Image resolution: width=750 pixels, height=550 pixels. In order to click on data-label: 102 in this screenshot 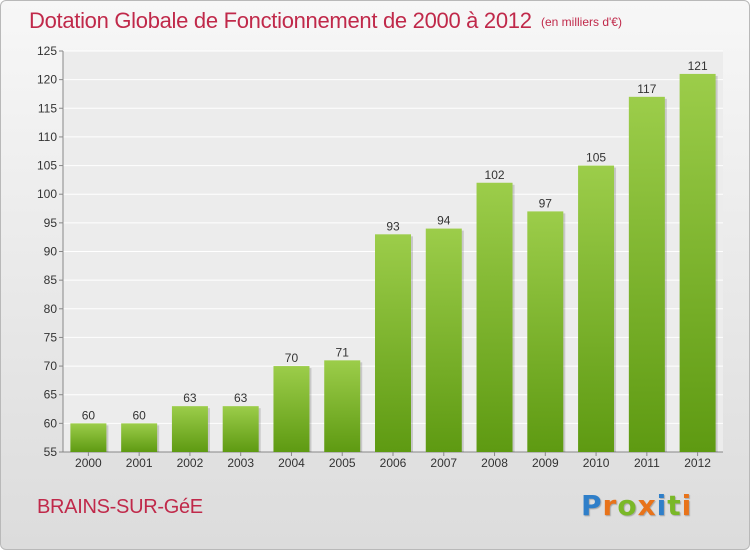, I will do `click(495, 175)`.